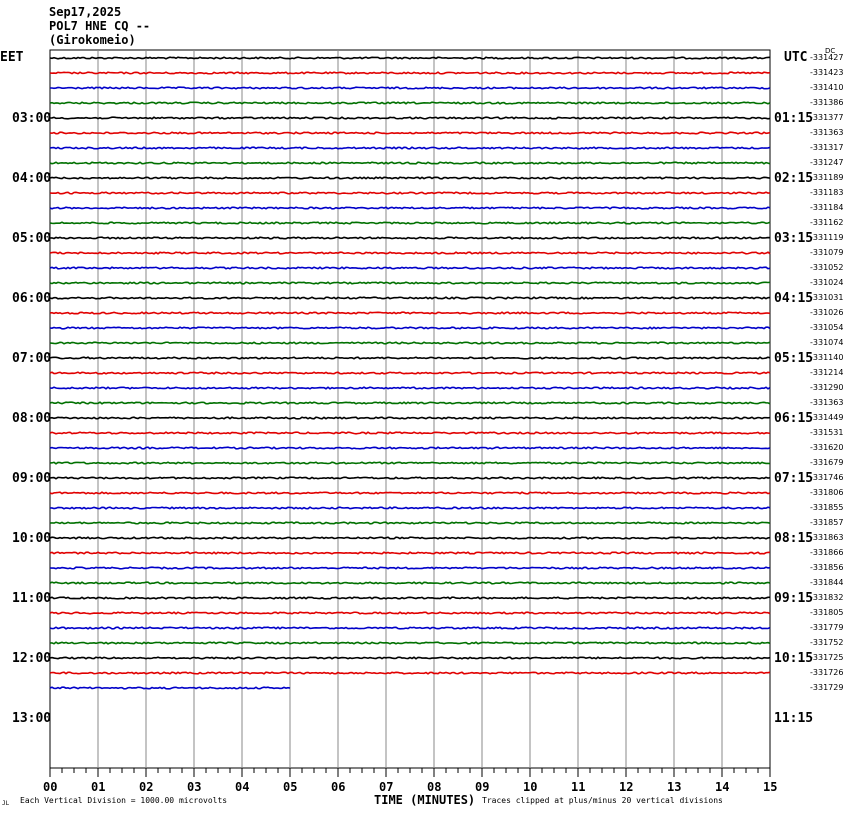 Image resolution: width=850 pixels, height=814 pixels. What do you see at coordinates (827, 267) in the screenshot?
I see `dc-offset-label: -331052` at bounding box center [827, 267].